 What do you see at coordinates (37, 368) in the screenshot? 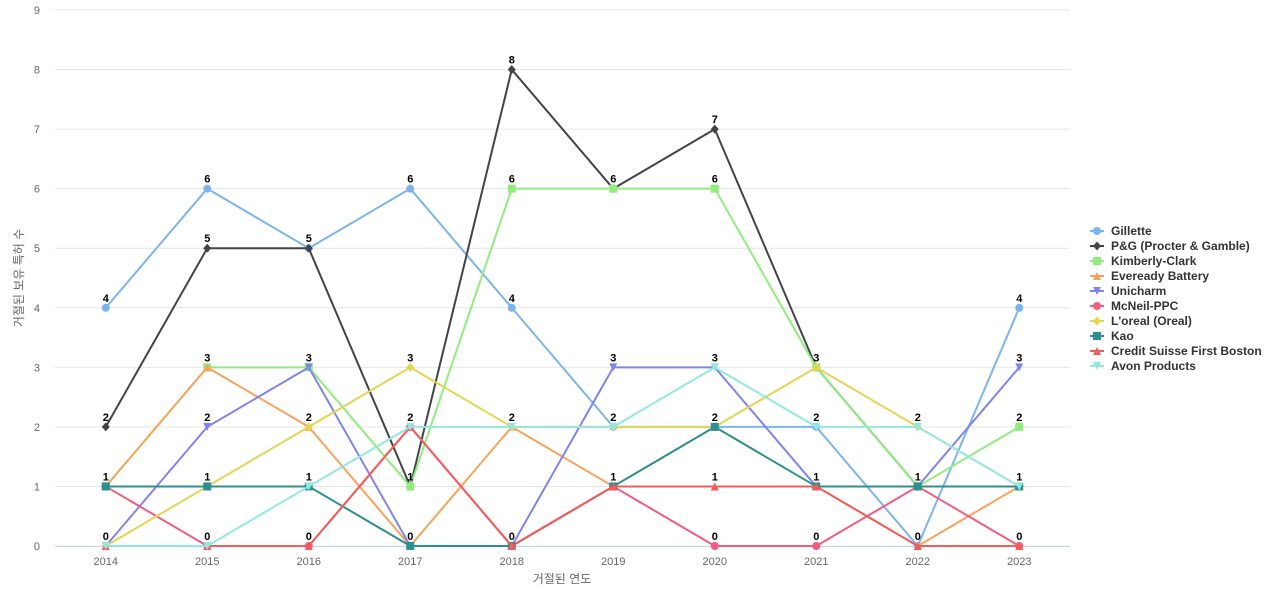
I see `y-tick-label-3: 3` at bounding box center [37, 368].